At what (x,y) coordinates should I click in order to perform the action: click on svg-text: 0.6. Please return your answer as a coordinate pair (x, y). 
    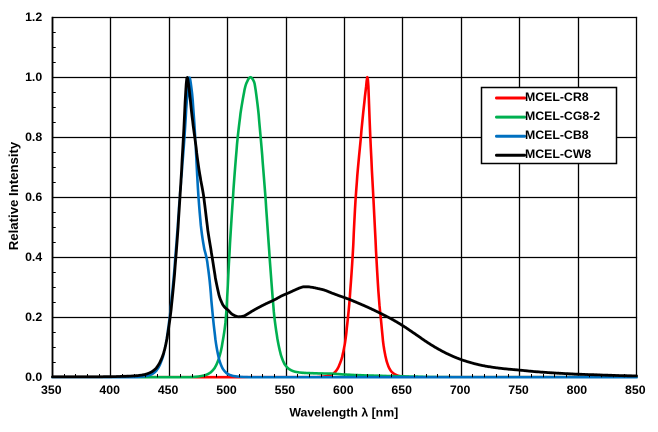
    Looking at the image, I should click on (33, 197).